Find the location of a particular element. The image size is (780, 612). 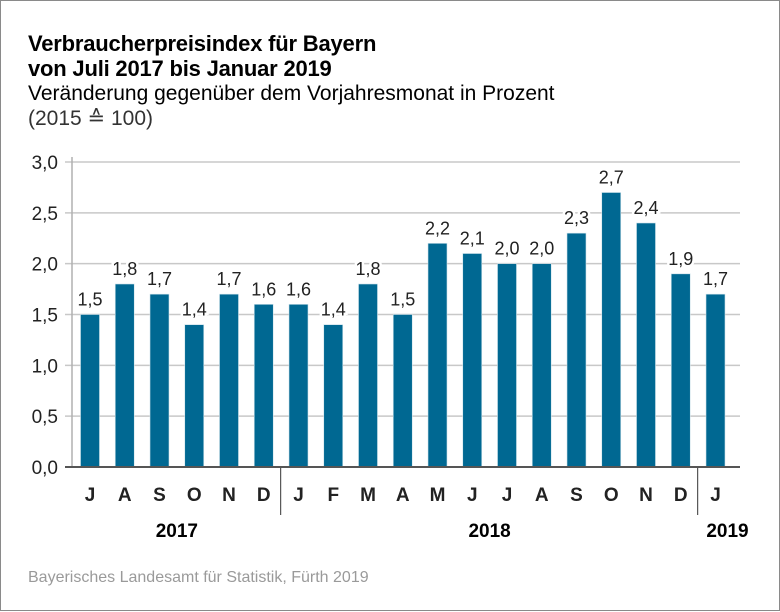

year-label: 2017 is located at coordinates (177, 531).